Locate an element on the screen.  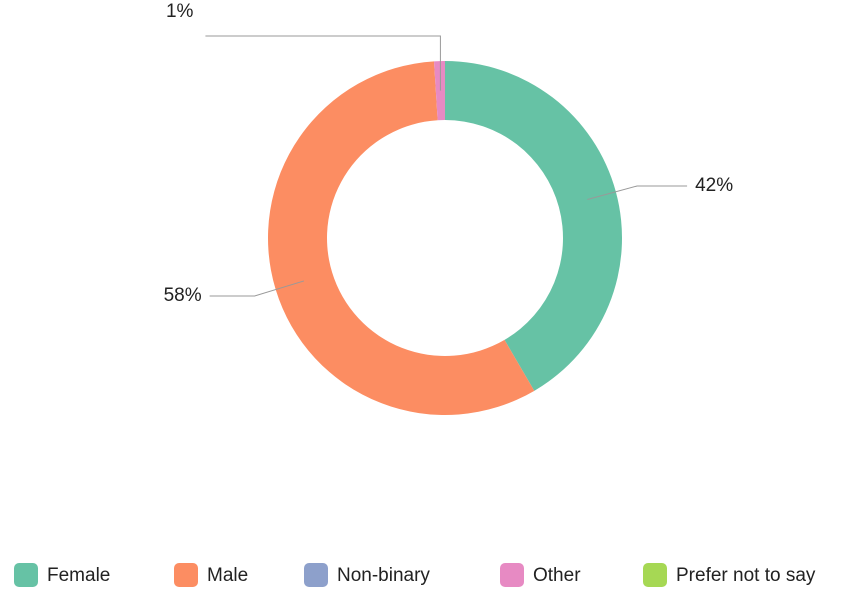
legend-label: Other is located at coordinates (557, 575).